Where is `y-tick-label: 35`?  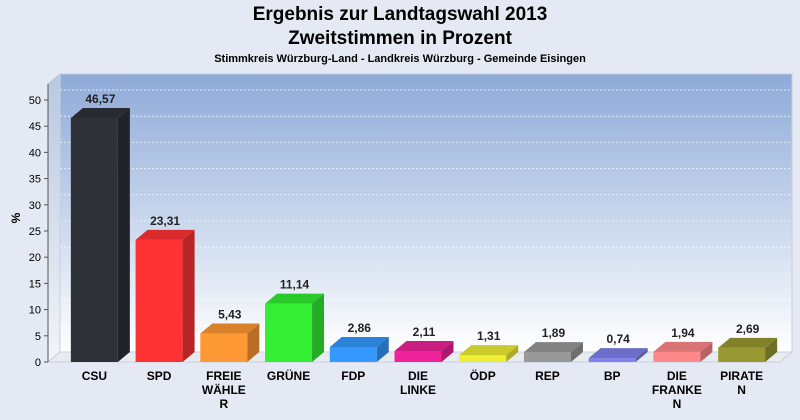
y-tick-label: 35 is located at coordinates (35, 180).